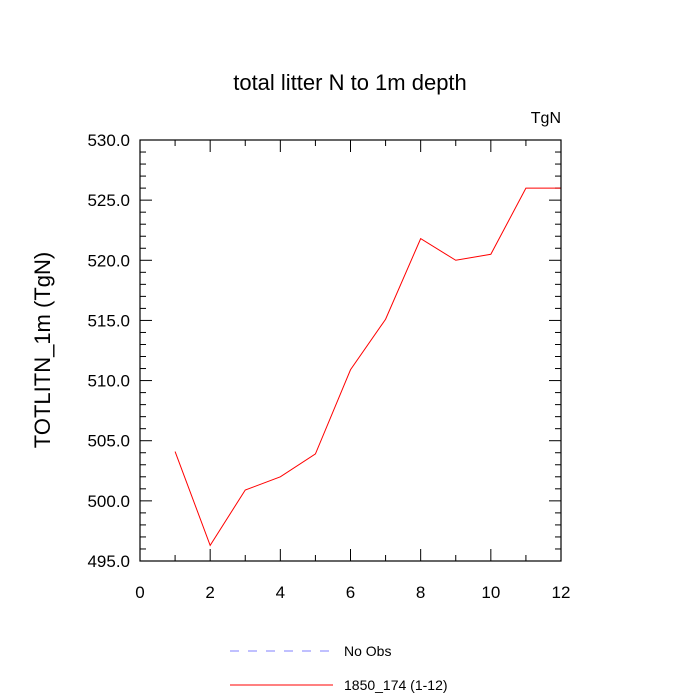 The image size is (700, 700). What do you see at coordinates (108, 260) in the screenshot?
I see `y-tick-label: 520.0` at bounding box center [108, 260].